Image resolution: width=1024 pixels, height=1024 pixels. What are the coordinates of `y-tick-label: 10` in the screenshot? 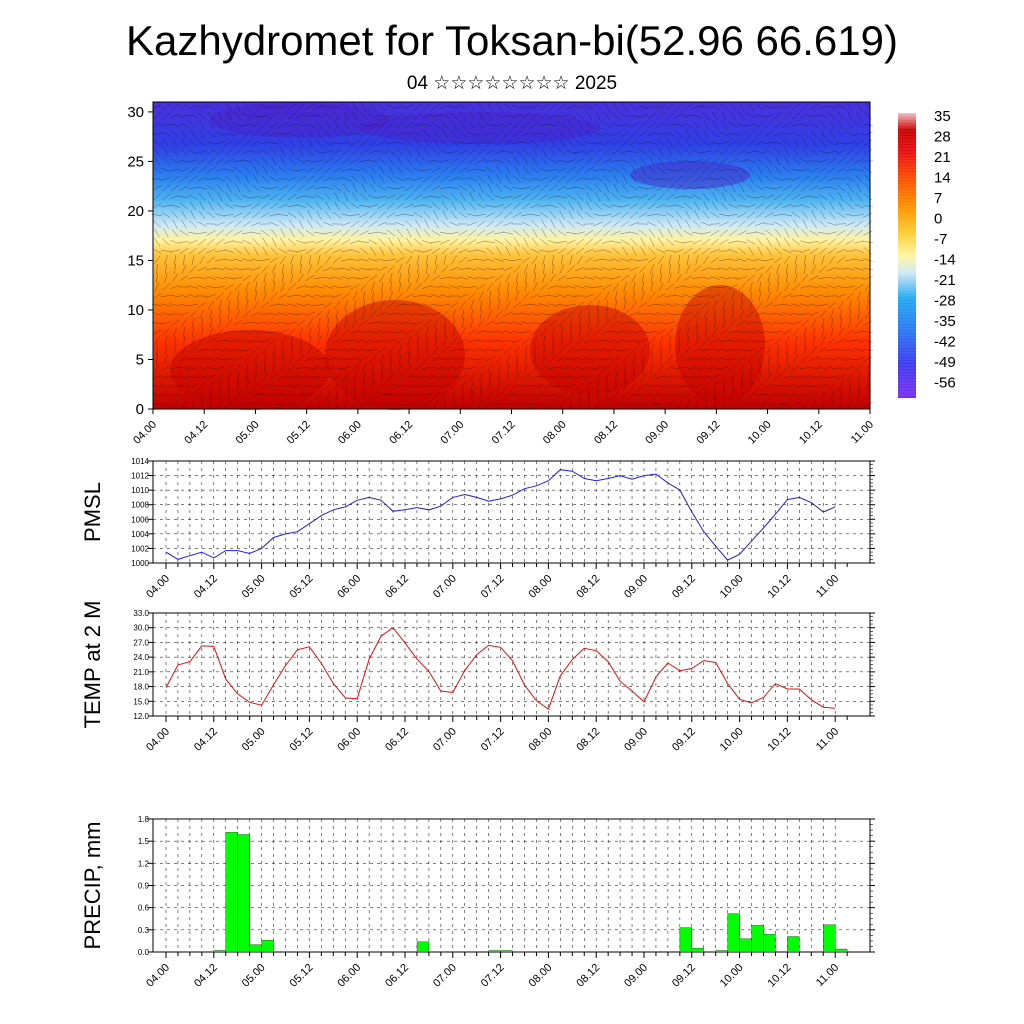 It's located at (135, 310).